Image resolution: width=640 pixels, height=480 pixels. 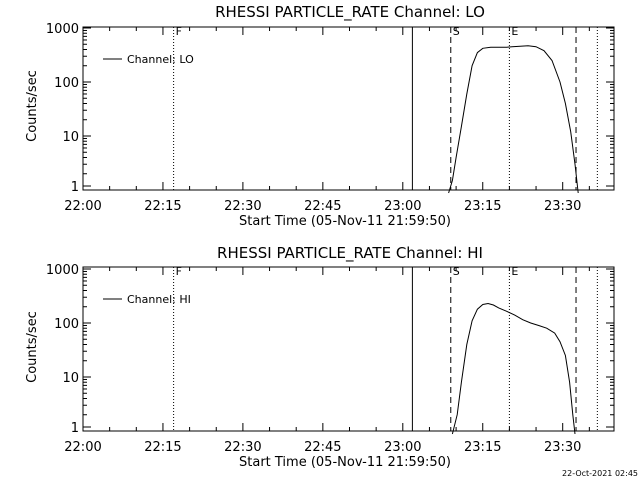 I want to click on legend-label-hi: Channel: HI, so click(x=159, y=299).